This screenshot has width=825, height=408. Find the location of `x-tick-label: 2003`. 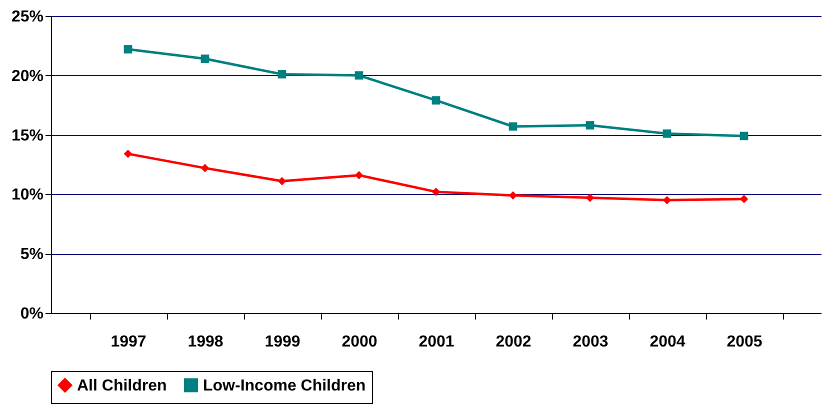

x-tick-label: 2003 is located at coordinates (590, 342).